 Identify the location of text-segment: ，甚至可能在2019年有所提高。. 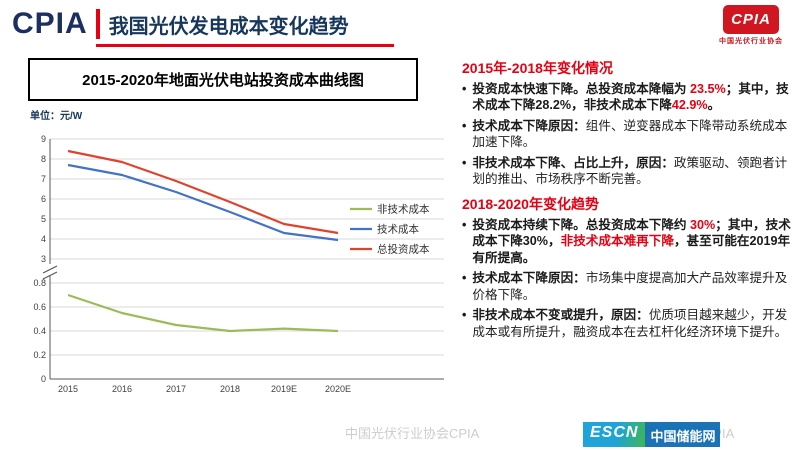
(631, 249).